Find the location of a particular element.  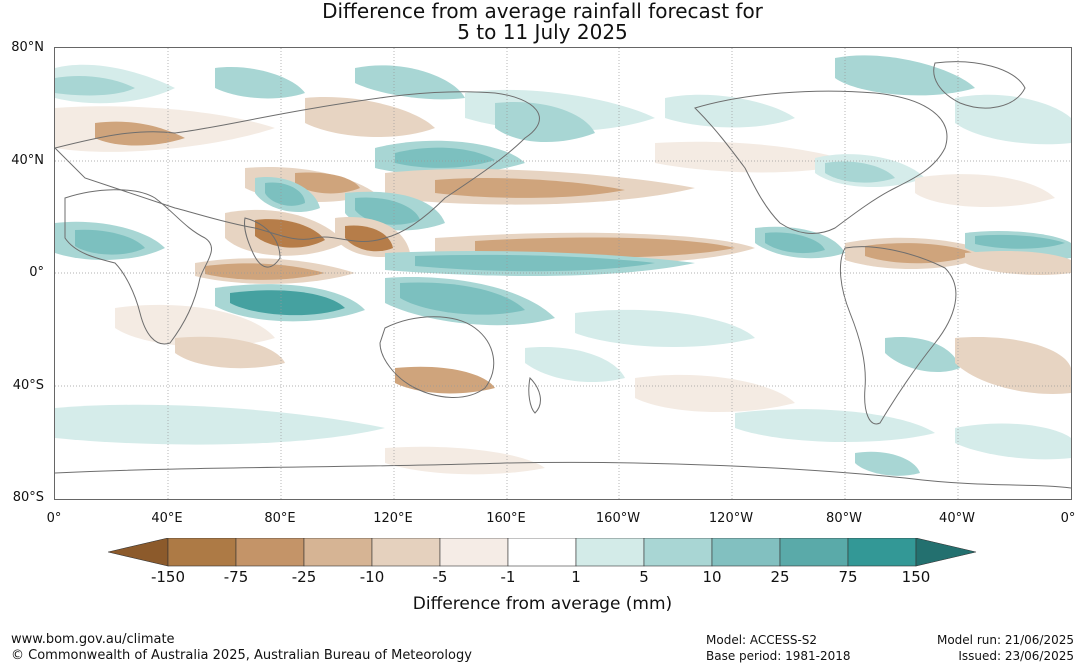

footer-base-period: Base period: 1981-2018 is located at coordinates (778, 656).